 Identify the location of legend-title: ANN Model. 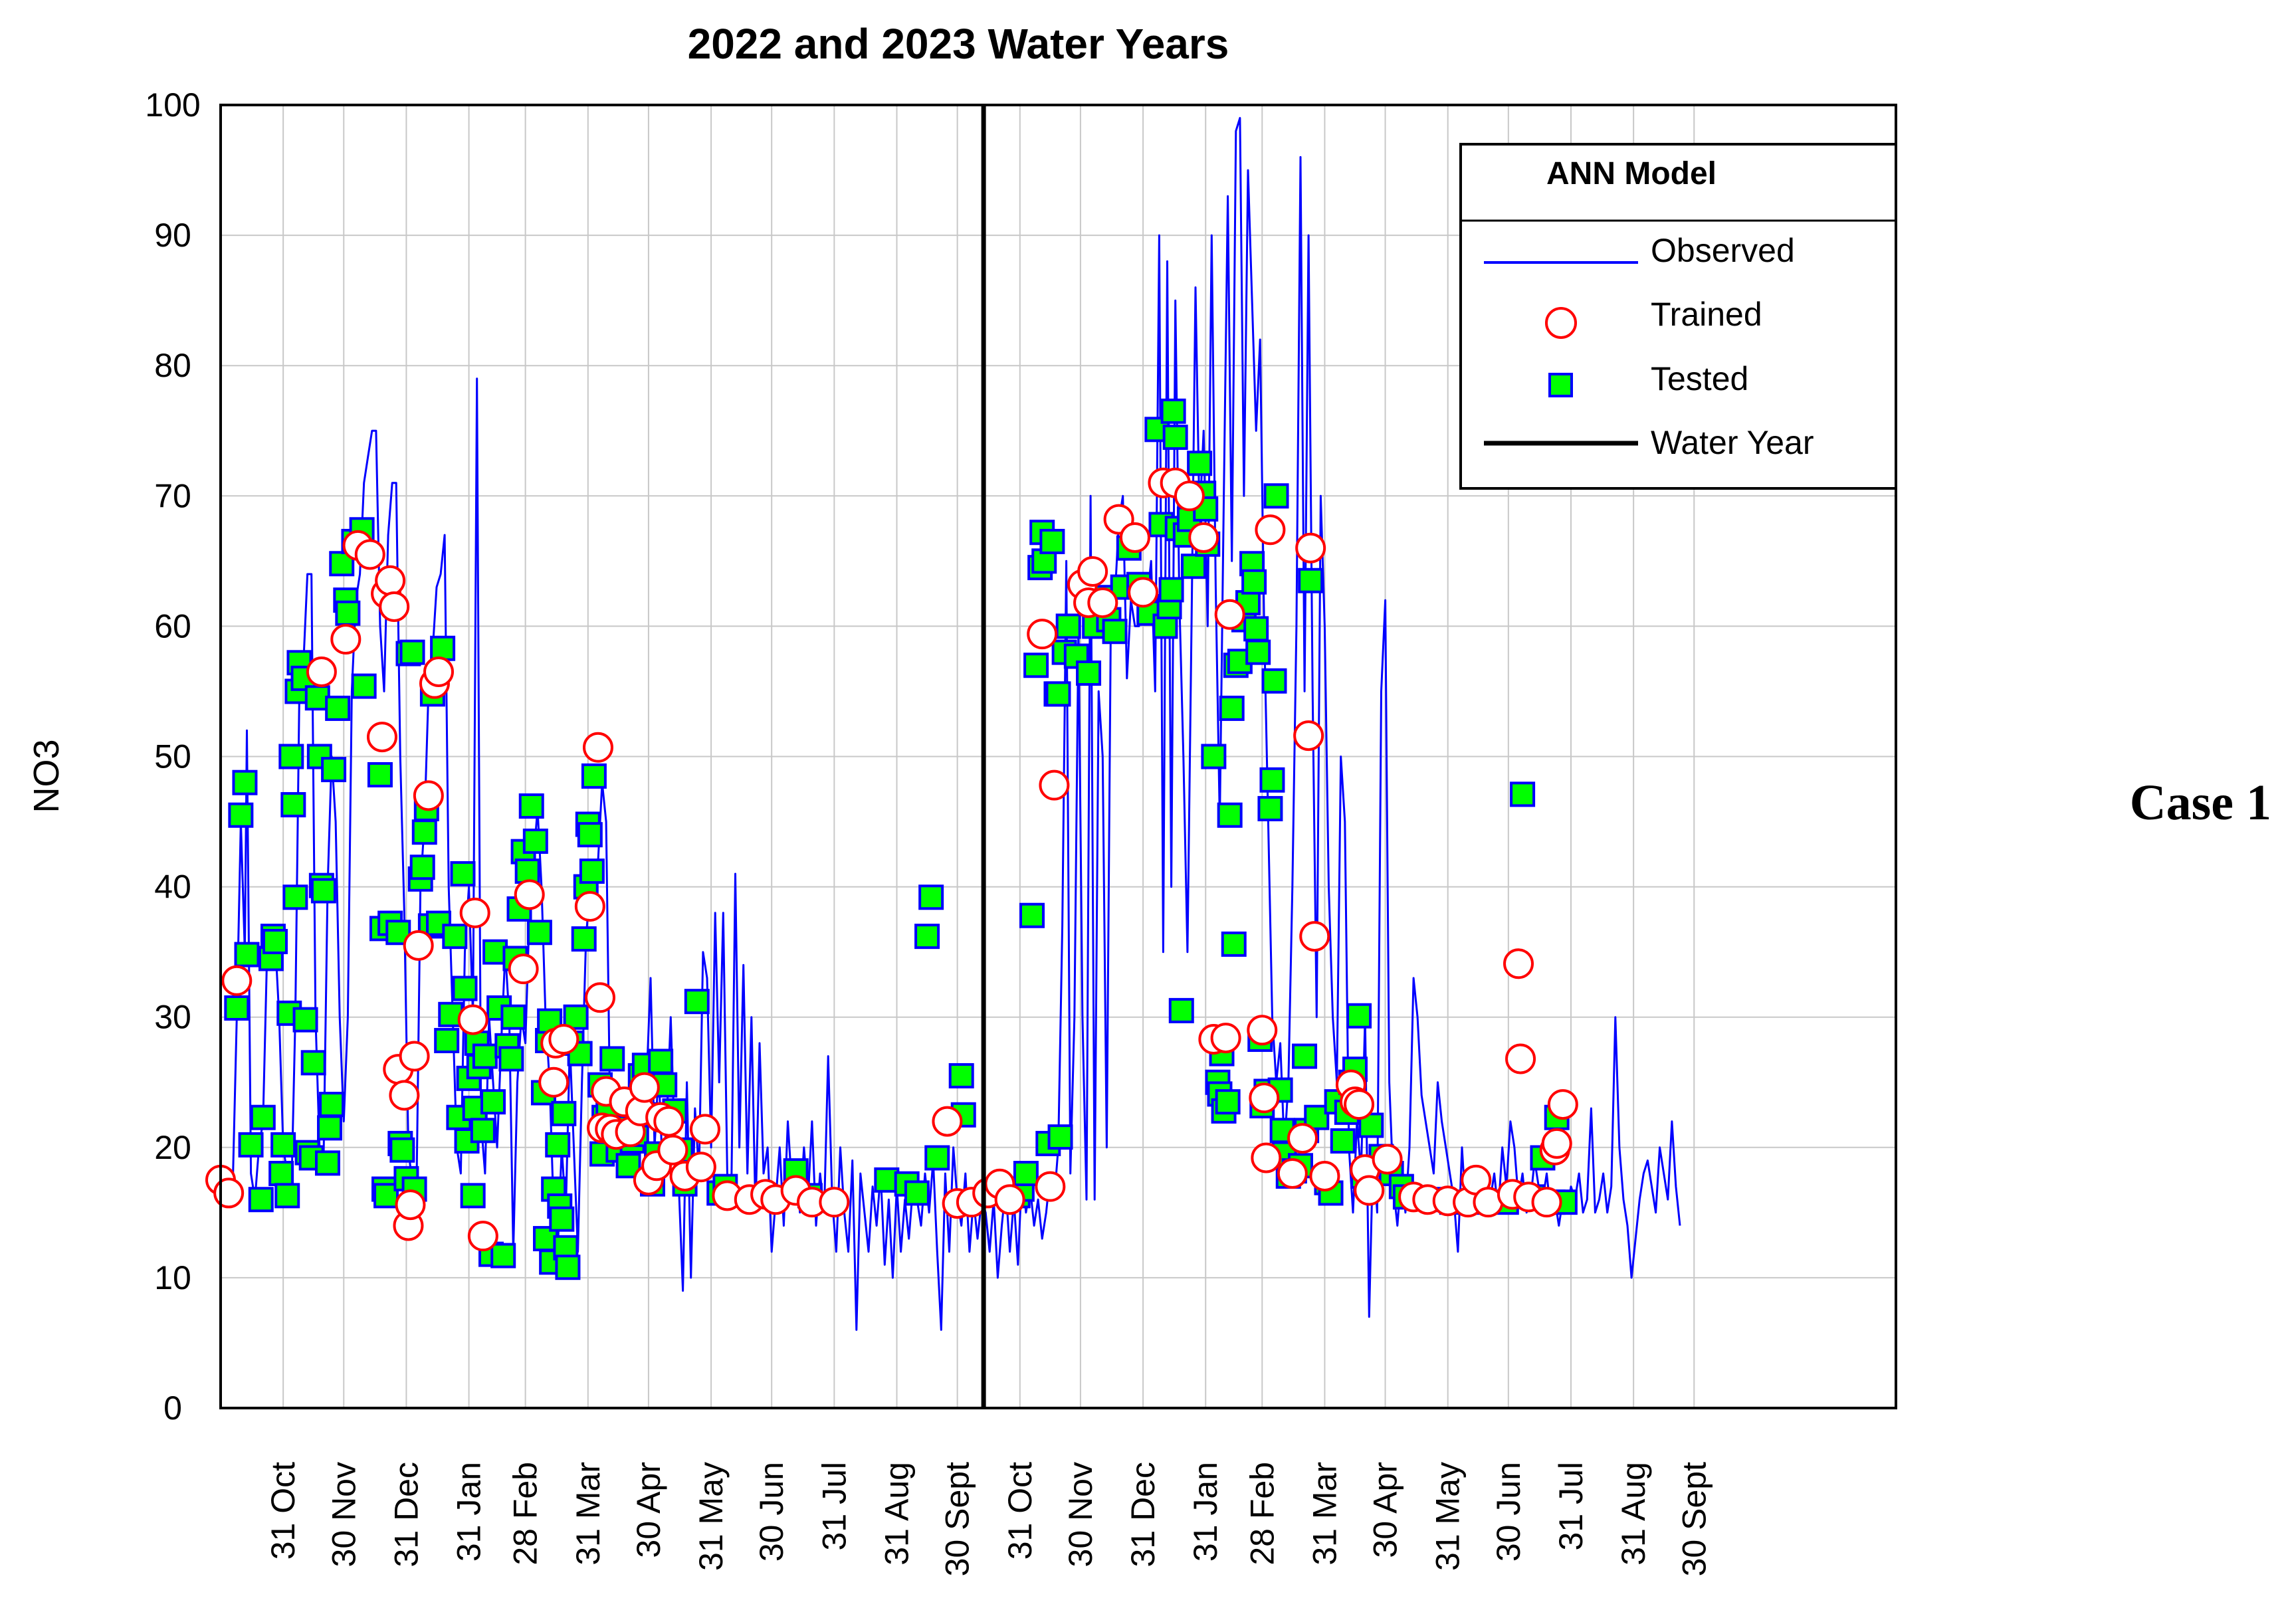
(1631, 173).